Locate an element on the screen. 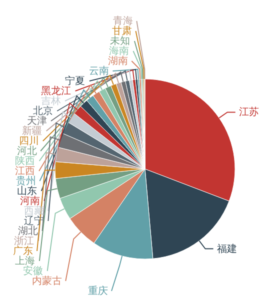 Image resolution: width=278 pixels, height=299 pixels. slice-label: 云南 is located at coordinates (99, 71).